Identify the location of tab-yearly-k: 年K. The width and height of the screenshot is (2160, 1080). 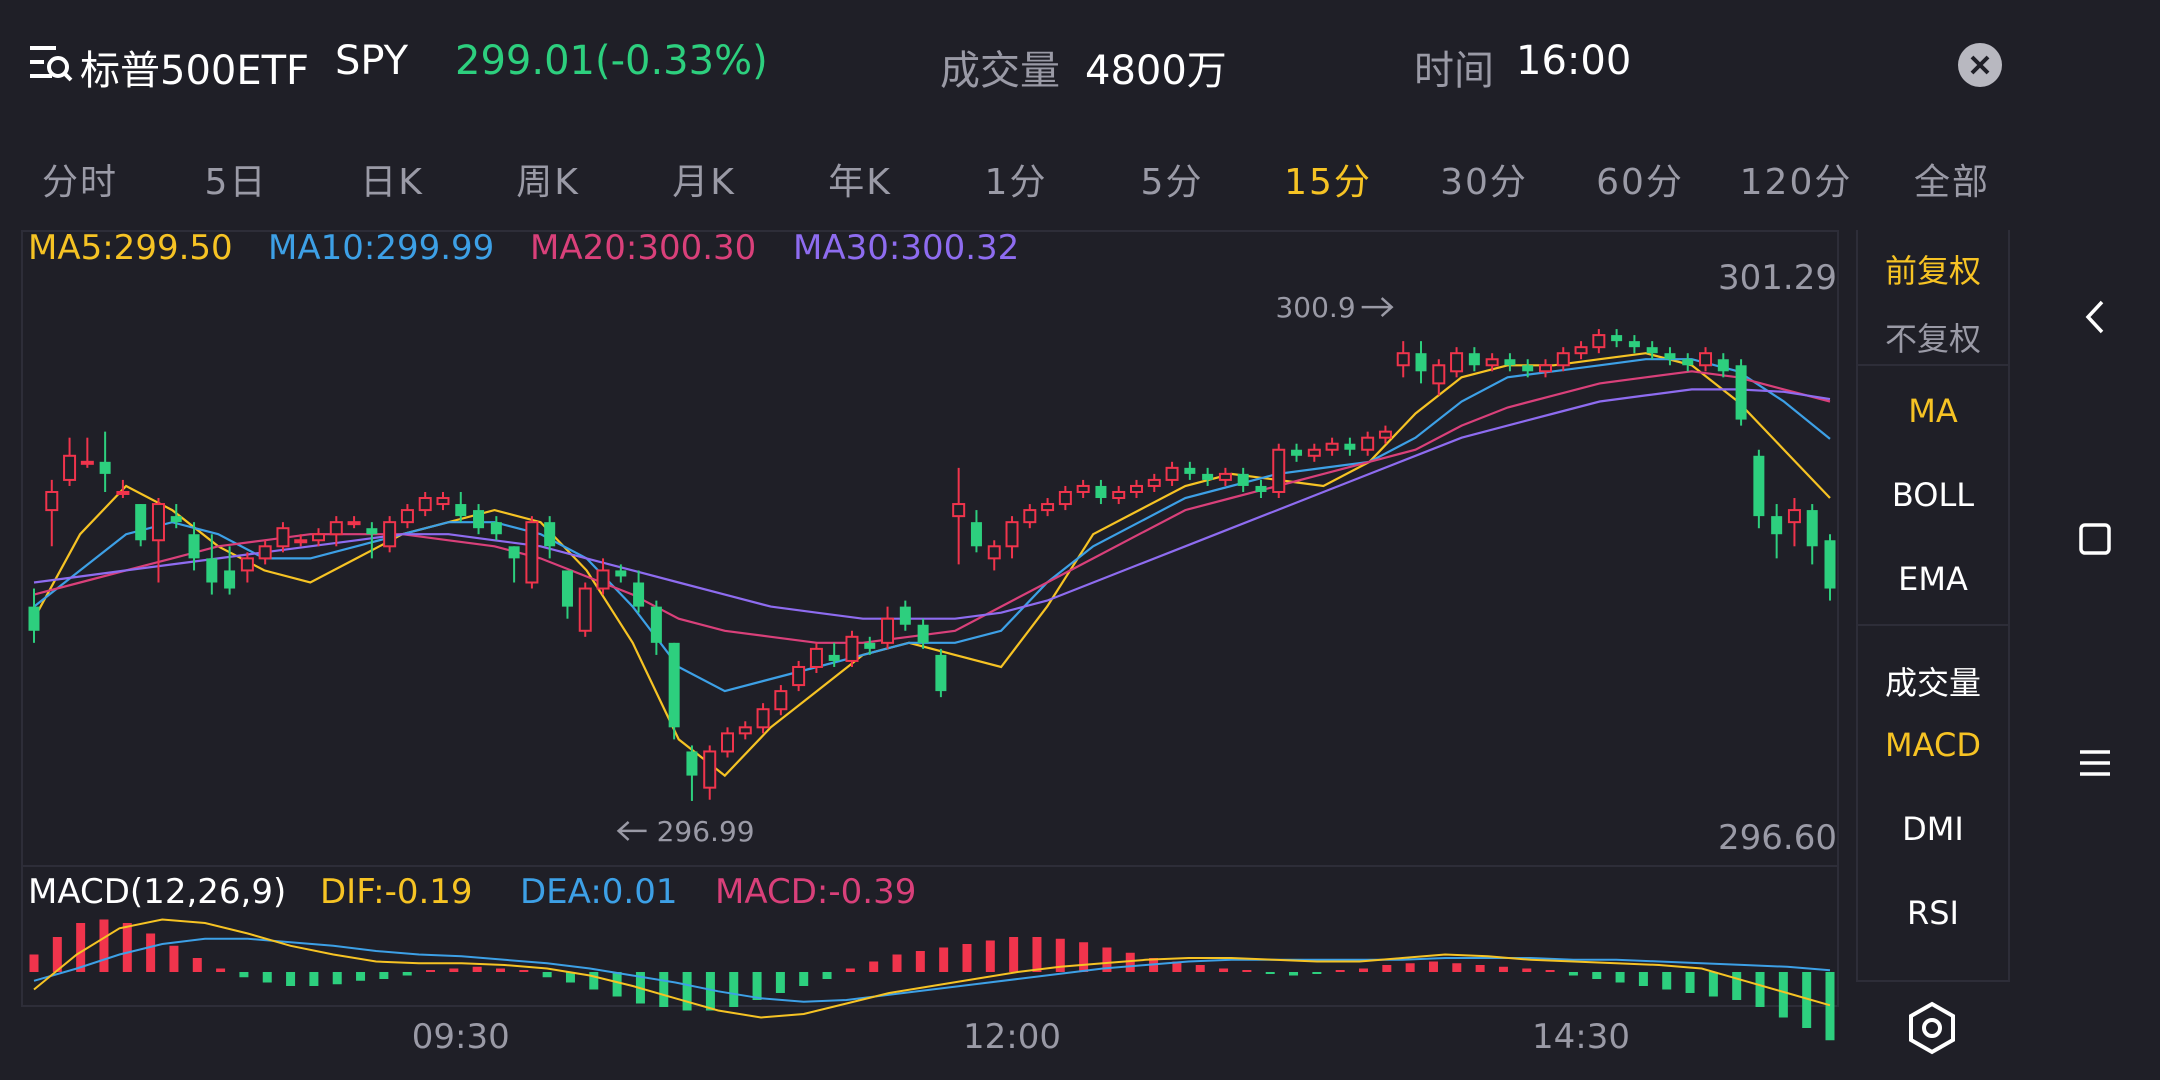
(860, 182).